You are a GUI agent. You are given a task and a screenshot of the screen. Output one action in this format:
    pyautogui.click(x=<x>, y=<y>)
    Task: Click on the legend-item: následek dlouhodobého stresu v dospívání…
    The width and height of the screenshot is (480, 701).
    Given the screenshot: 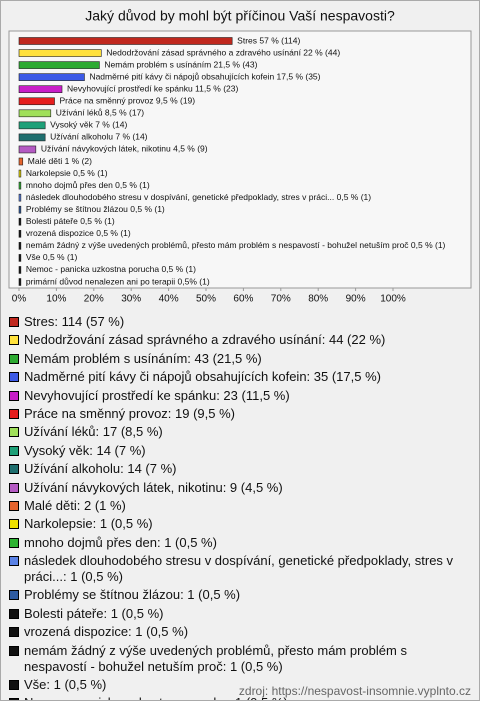 What is the action you would take?
    pyautogui.click(x=239, y=569)
    